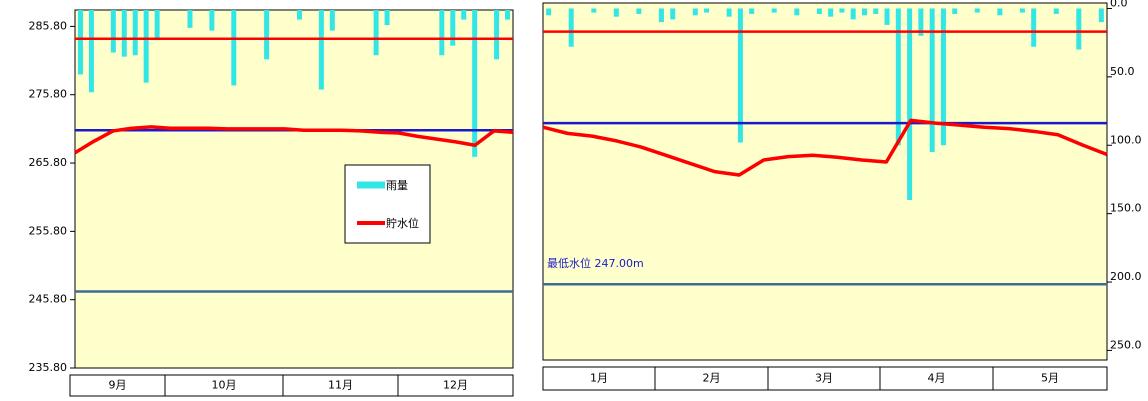 Image resolution: width=1148 pixels, height=401 pixels. I want to click on legend-box, so click(387, 204).